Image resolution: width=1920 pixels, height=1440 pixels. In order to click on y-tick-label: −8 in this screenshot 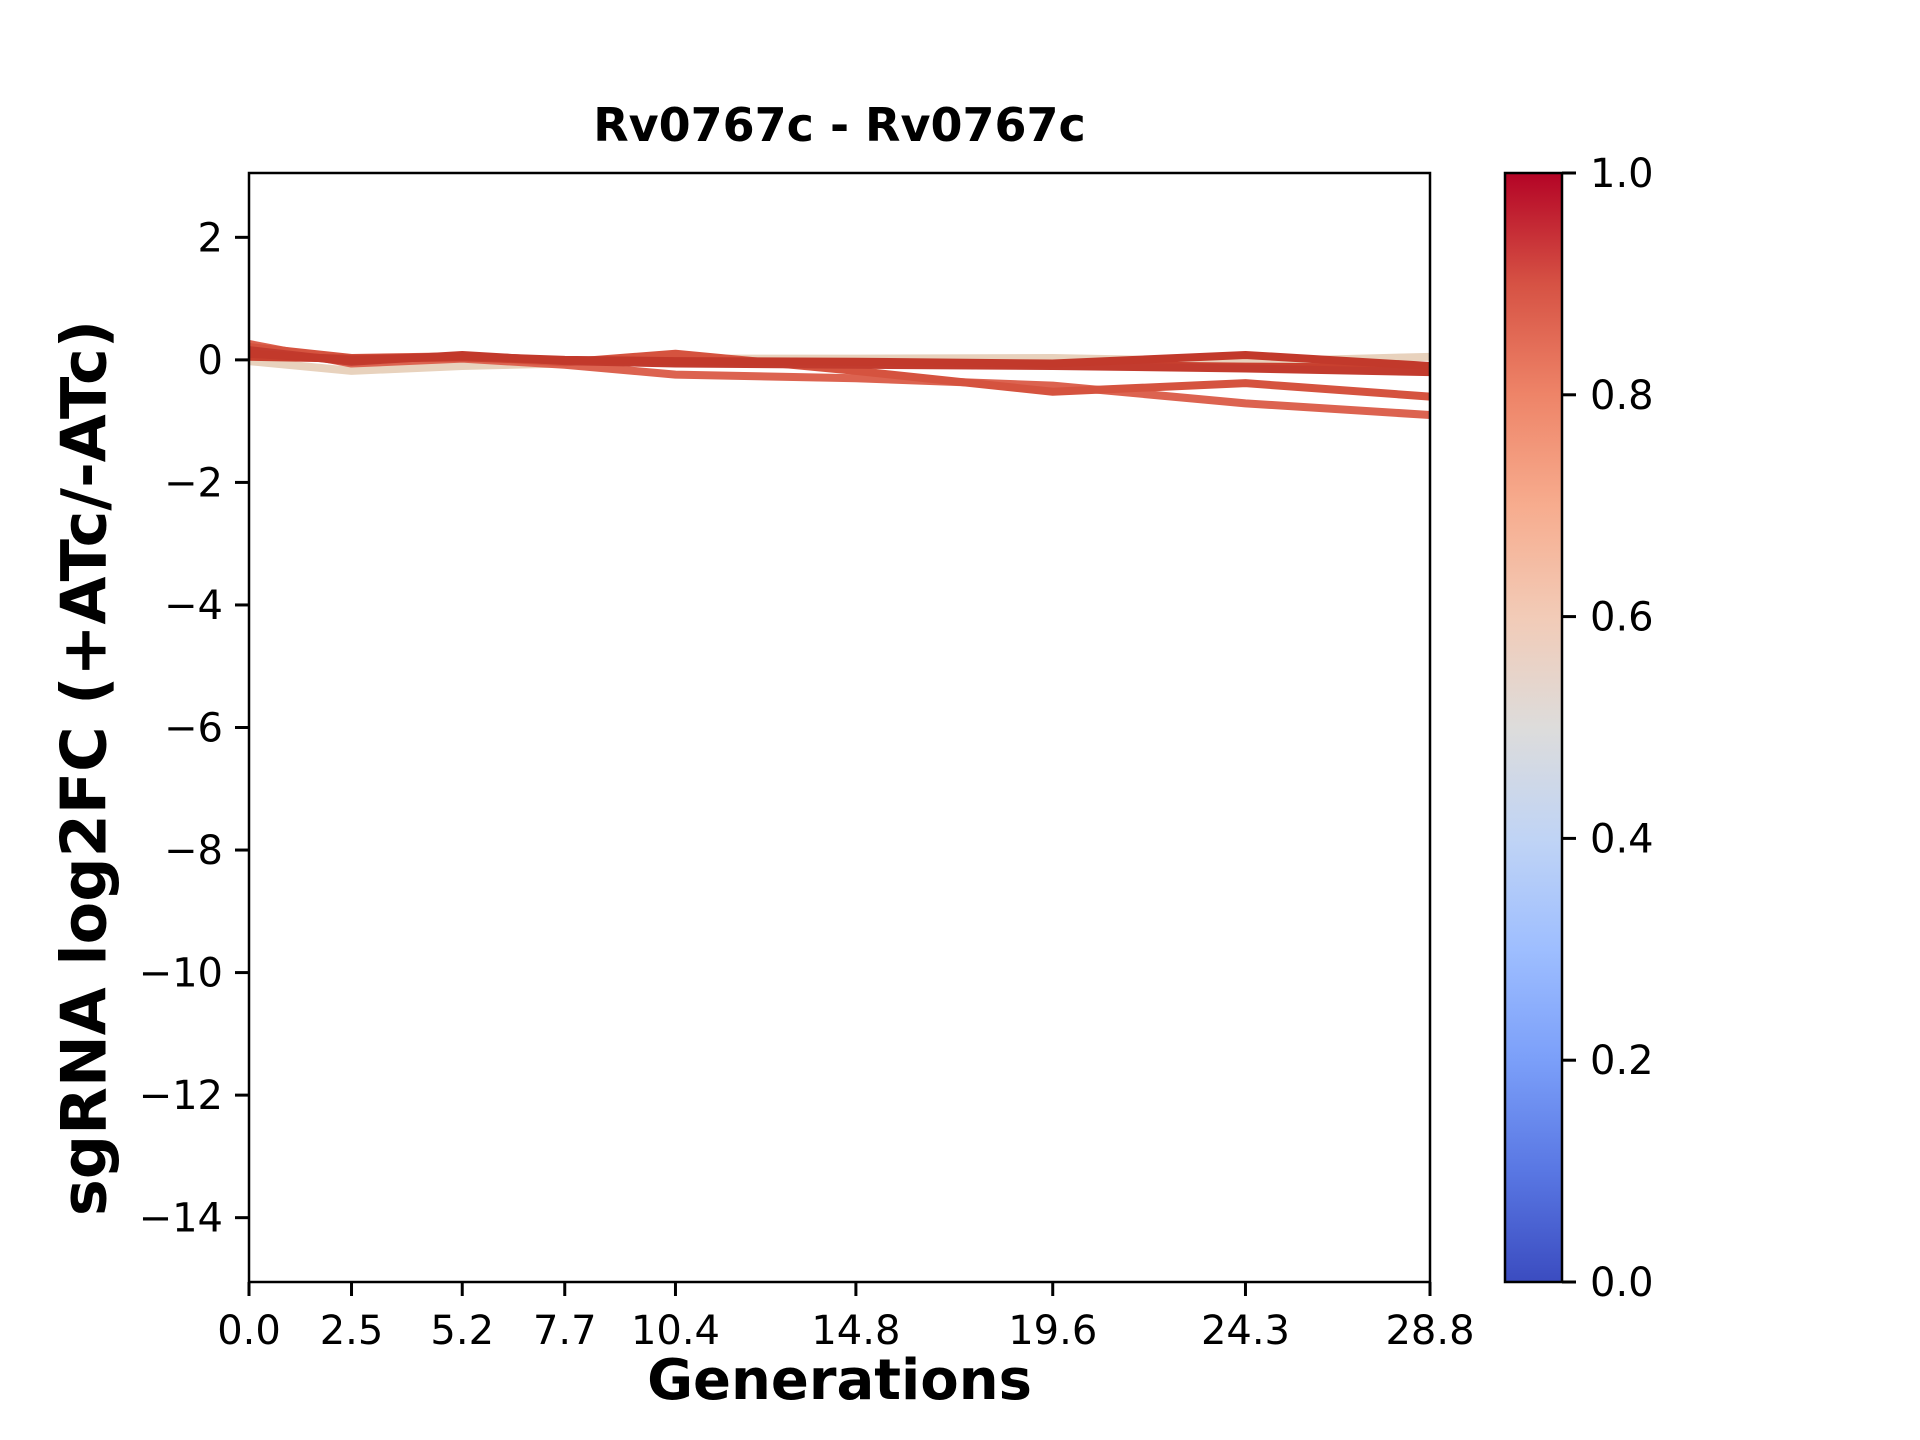, I will do `click(193, 851)`.